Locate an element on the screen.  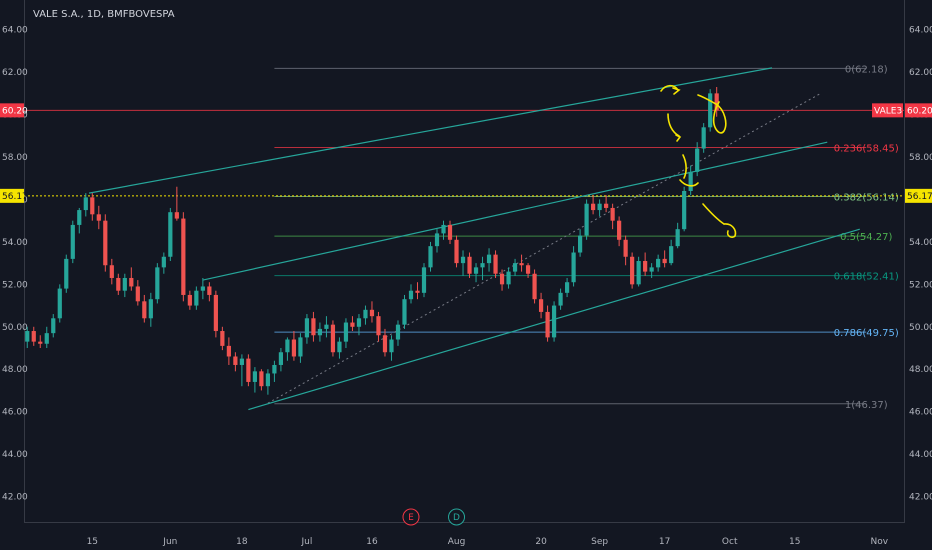
time-axis: 15 Jun 18 Jul 16 Aug 20 Sep 17 Oct 15 Nov is located at coordinates (488, 542).